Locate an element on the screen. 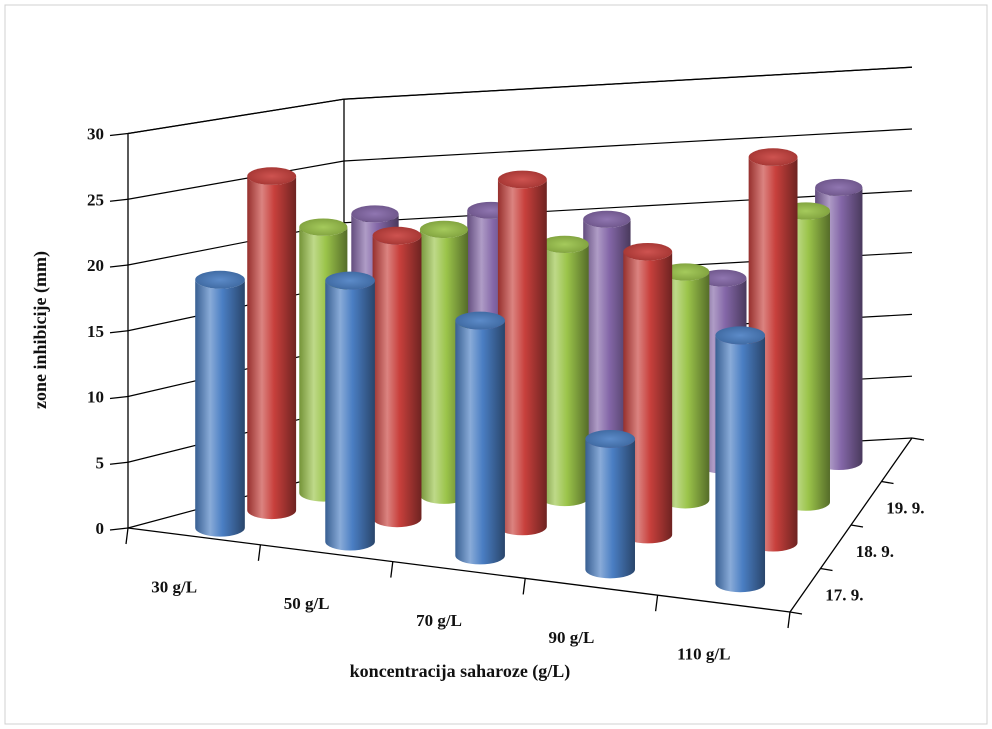 This screenshot has width=992, height=729. depth-tick-label: 18. 9. is located at coordinates (875, 551).